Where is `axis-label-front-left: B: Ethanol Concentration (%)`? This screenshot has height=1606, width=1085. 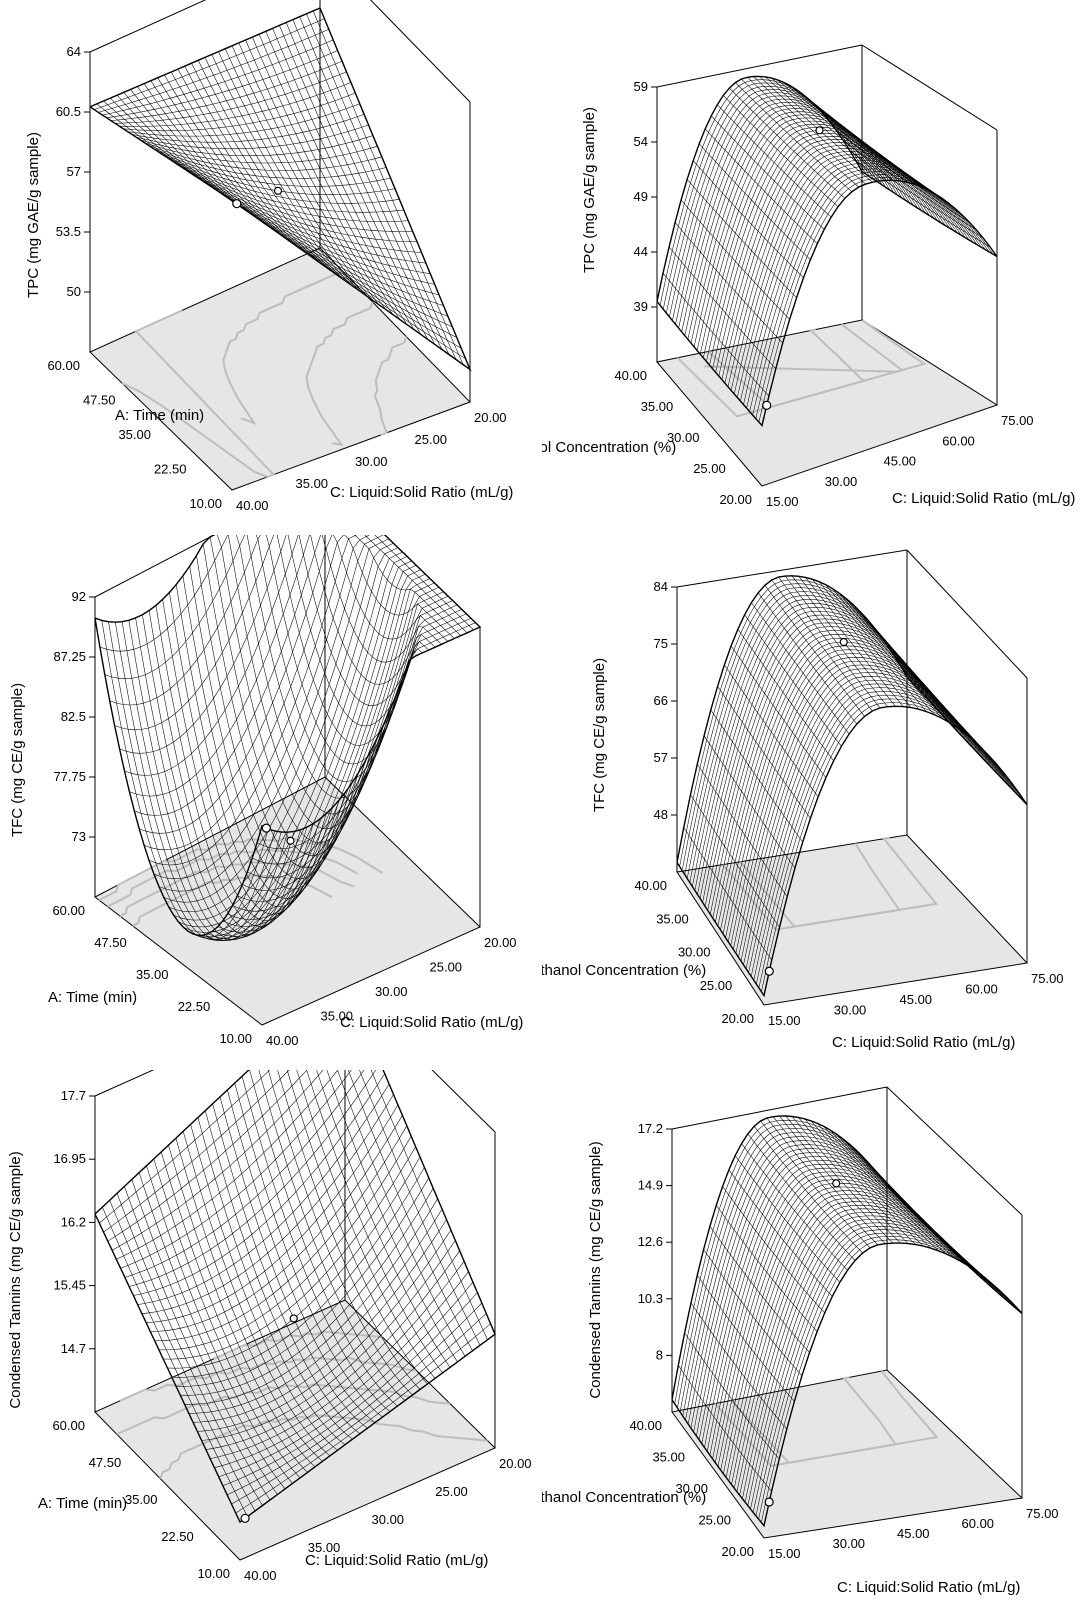 axis-label-front-left: B: Ethanol Concentration (%) is located at coordinates (624, 970).